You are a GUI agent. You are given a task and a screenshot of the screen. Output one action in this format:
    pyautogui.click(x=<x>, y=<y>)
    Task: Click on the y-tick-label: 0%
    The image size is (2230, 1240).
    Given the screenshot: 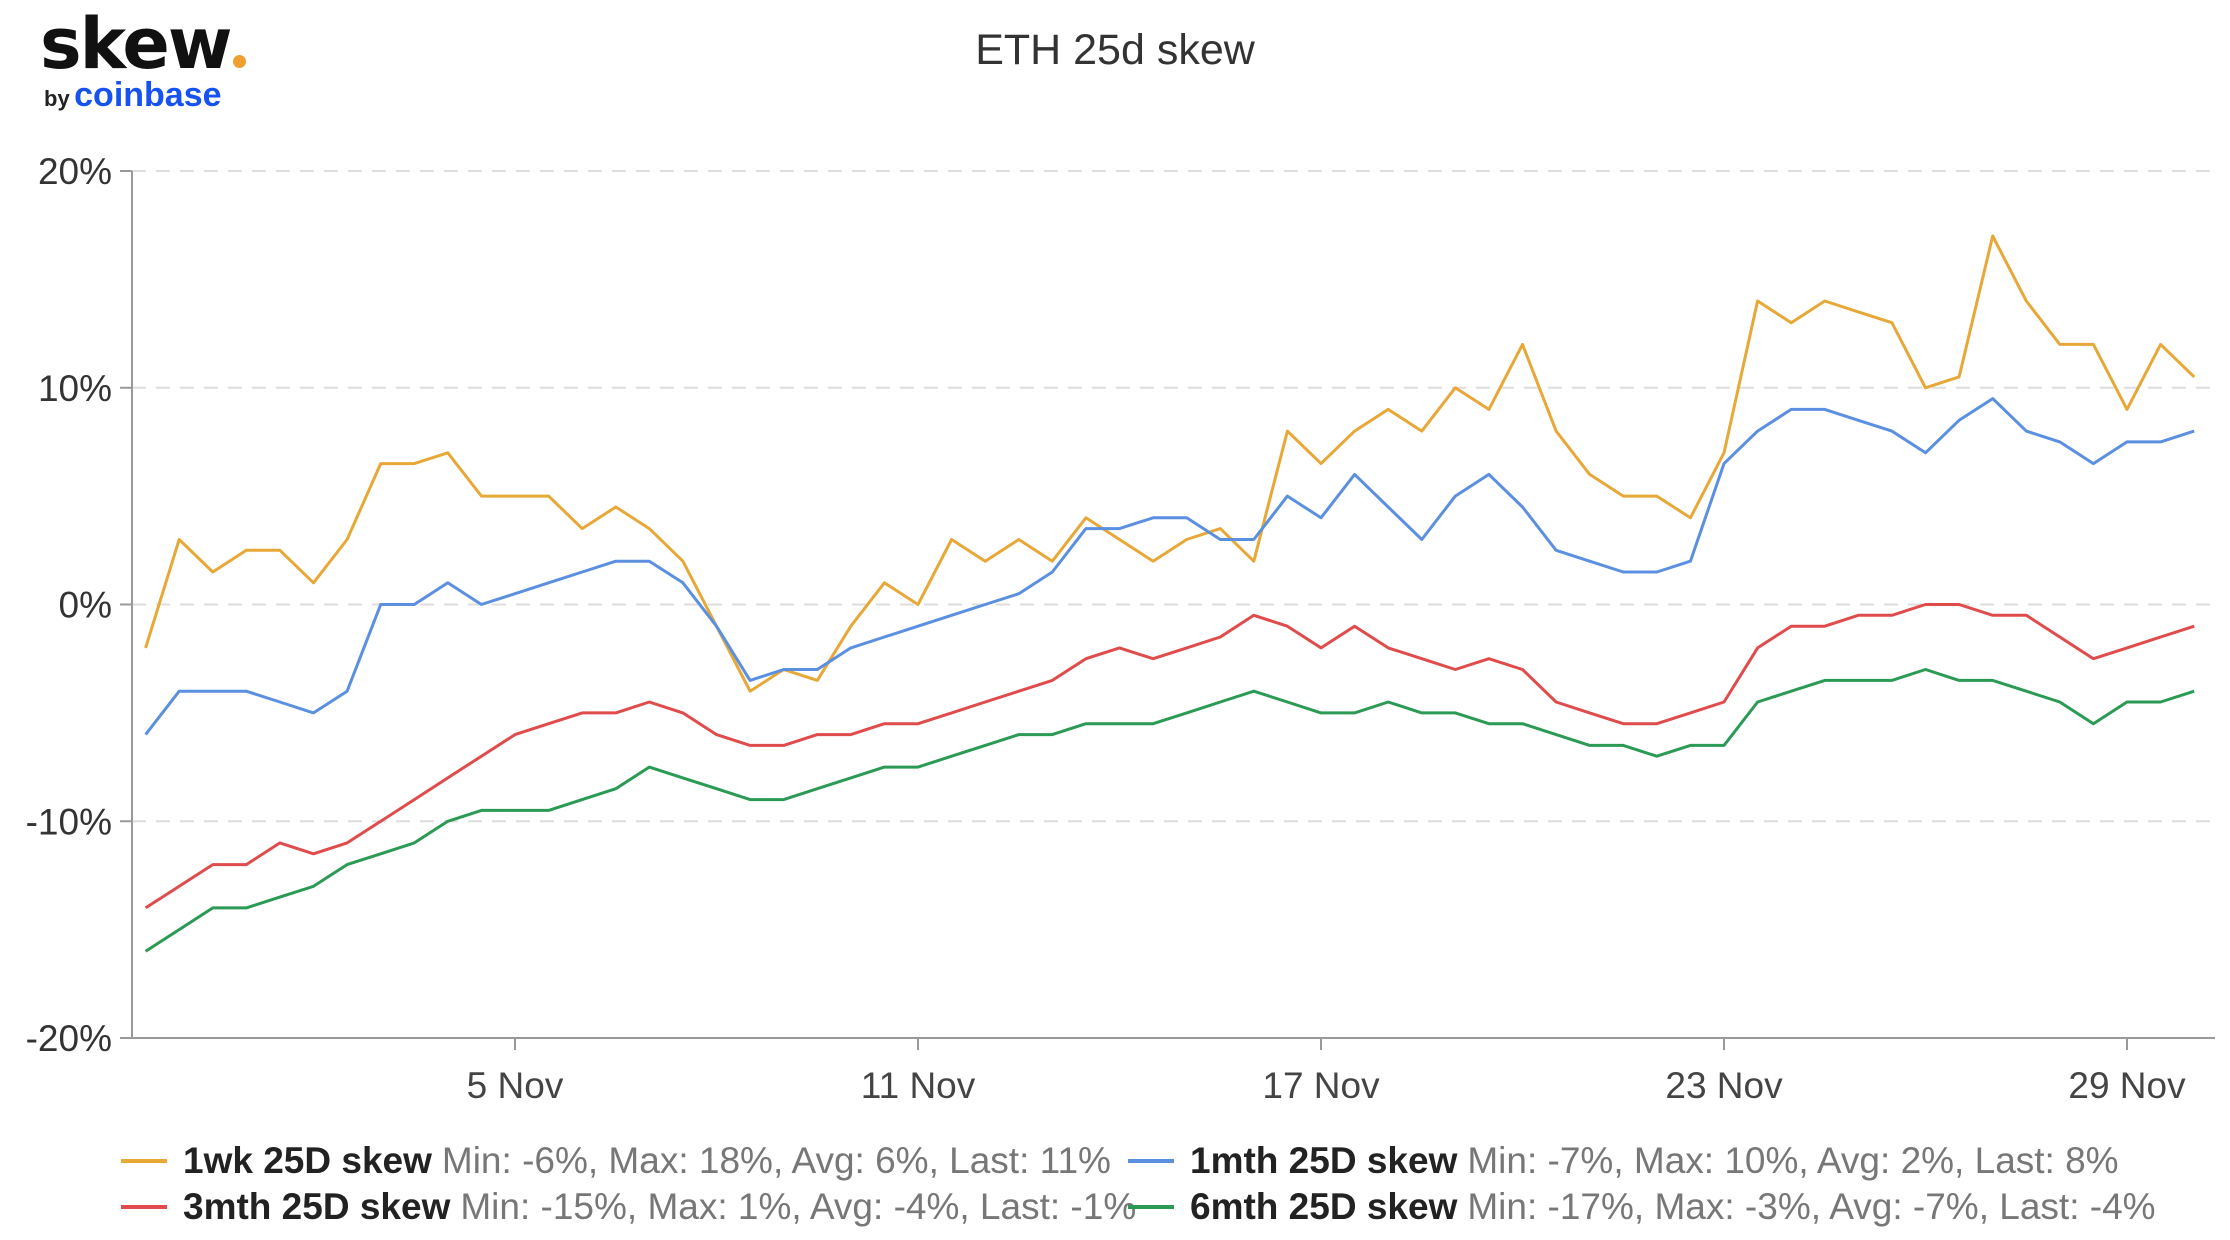 What is the action you would take?
    pyautogui.click(x=85, y=605)
    